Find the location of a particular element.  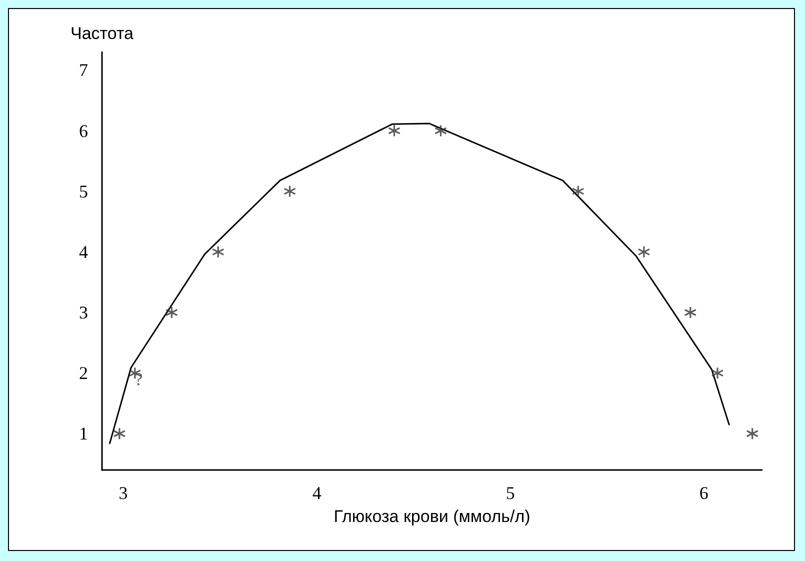

y-tick-label: 6 is located at coordinates (83, 130).